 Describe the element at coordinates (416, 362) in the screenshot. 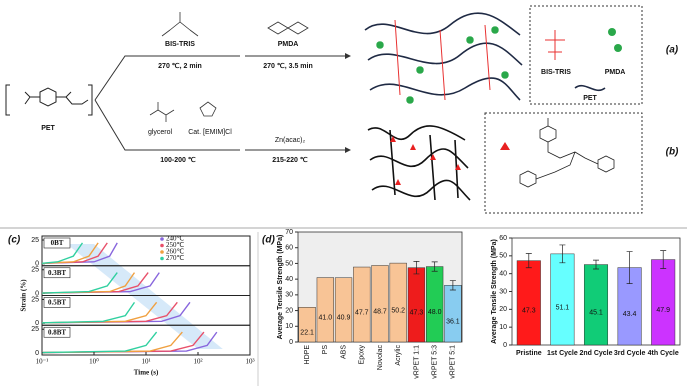

I see `x-tick-label: vRPET 1:1` at that location.